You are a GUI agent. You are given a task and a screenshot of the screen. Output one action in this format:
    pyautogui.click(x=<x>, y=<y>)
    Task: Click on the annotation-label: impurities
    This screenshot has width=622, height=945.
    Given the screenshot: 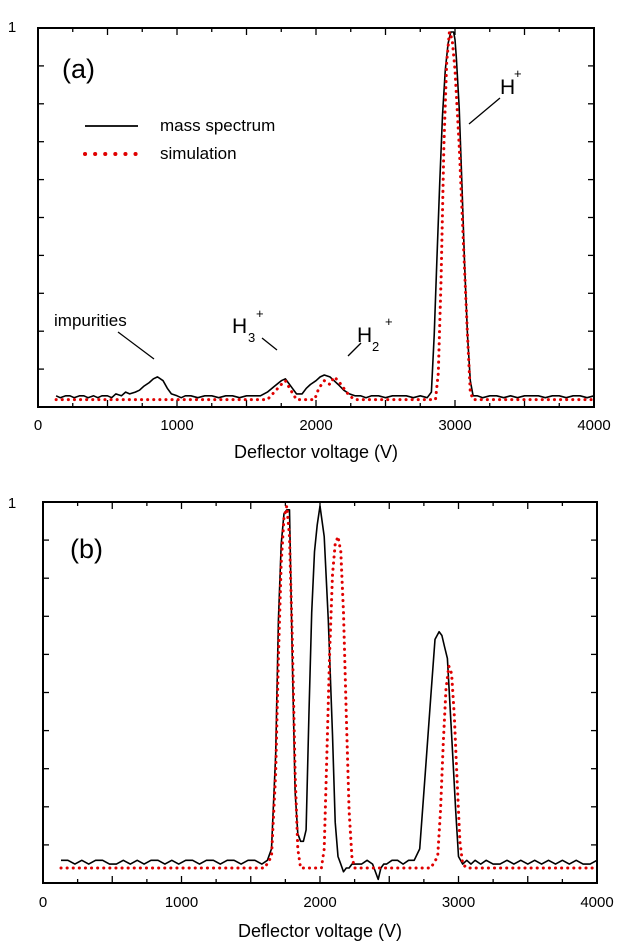 What is the action you would take?
    pyautogui.click(x=90, y=320)
    